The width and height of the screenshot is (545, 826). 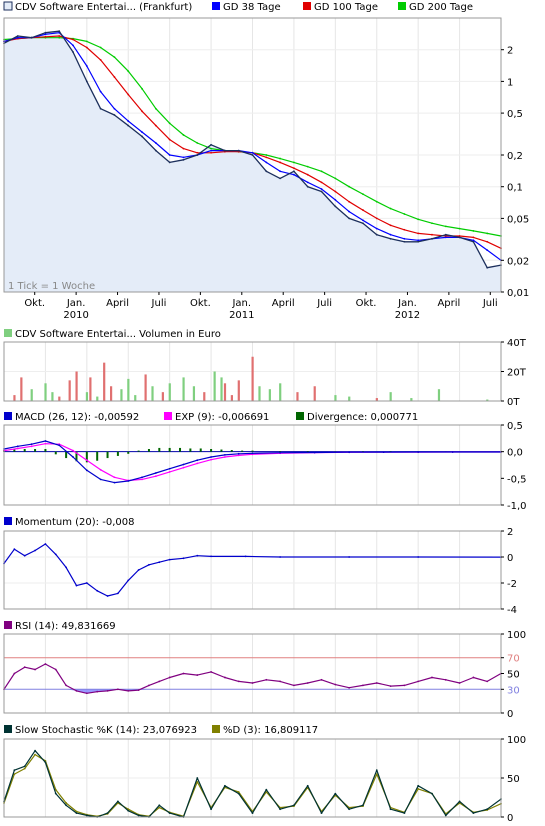 I want to click on rsi-legend-swatch, so click(x=8, y=625).